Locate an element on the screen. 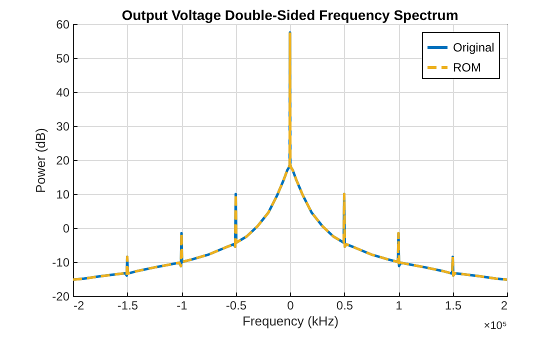  y-tick-label: -20 is located at coordinates (61, 297).